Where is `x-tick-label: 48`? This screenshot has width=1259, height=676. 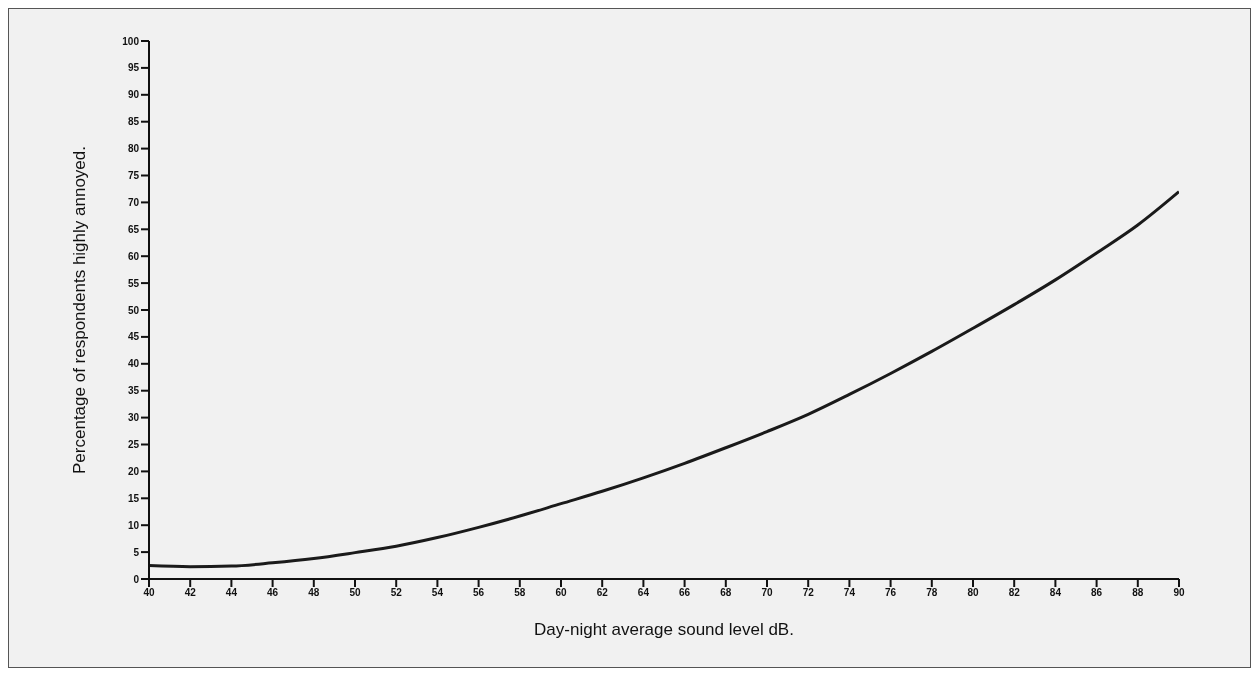 x-tick-label: 48 is located at coordinates (314, 593).